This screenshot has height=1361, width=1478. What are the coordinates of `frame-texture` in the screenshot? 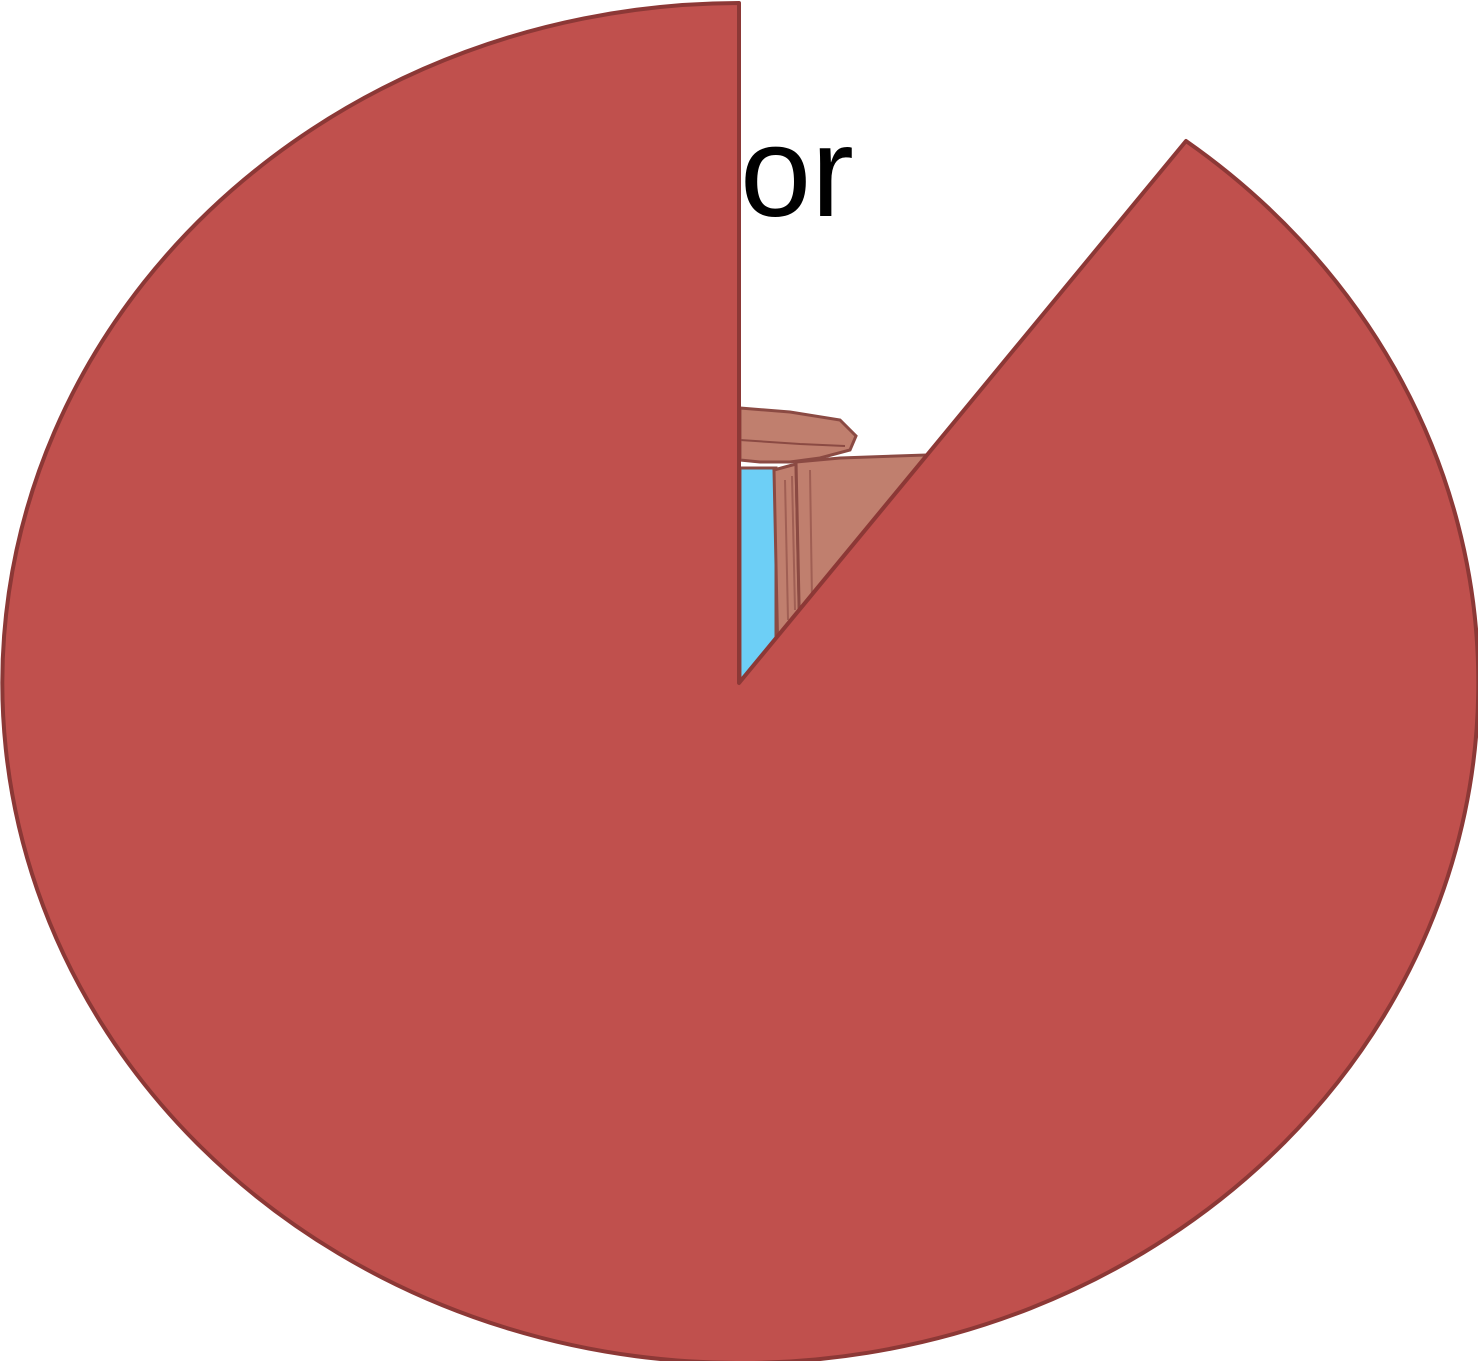 It's located at (798, 545).